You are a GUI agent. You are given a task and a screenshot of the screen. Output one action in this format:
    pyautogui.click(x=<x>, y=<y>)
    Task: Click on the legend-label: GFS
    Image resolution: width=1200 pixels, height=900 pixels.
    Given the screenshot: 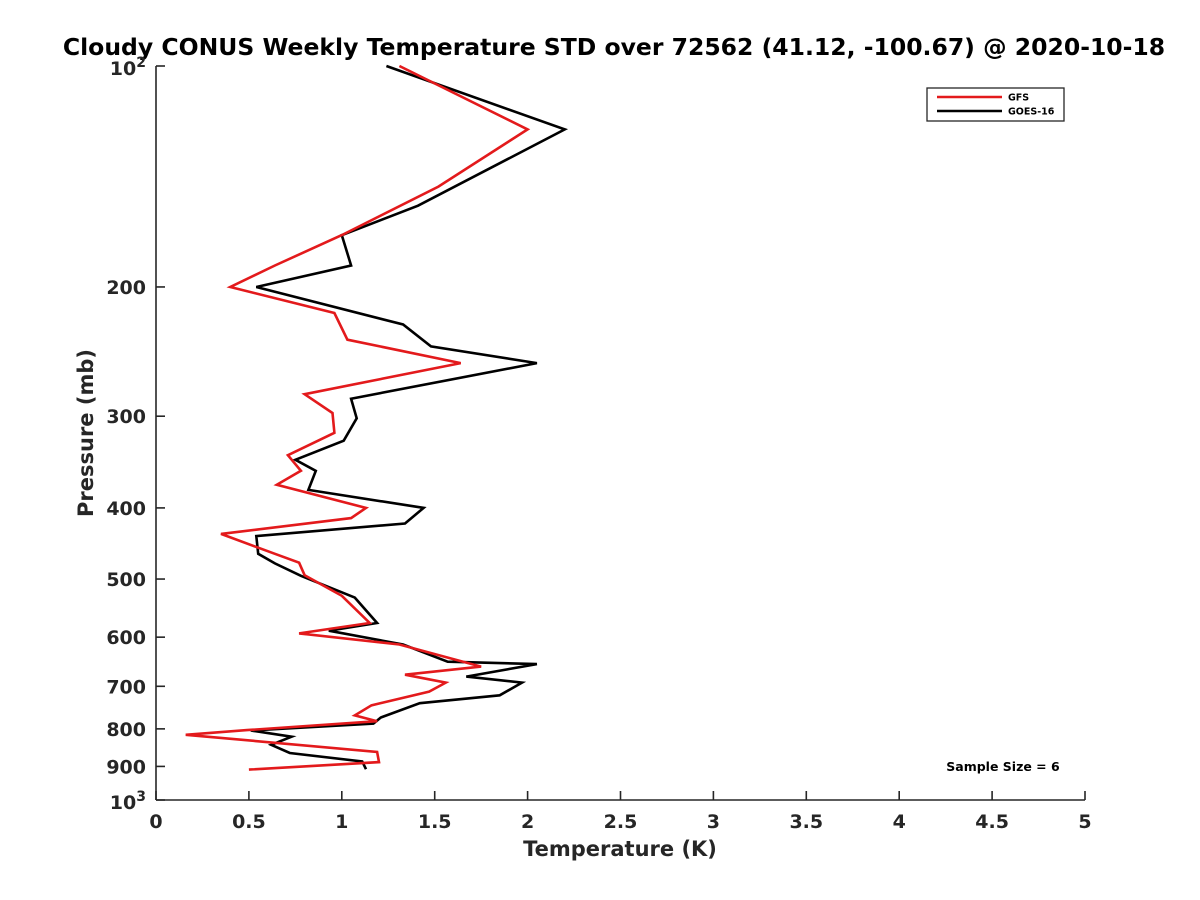 What is the action you would take?
    pyautogui.click(x=1018, y=98)
    